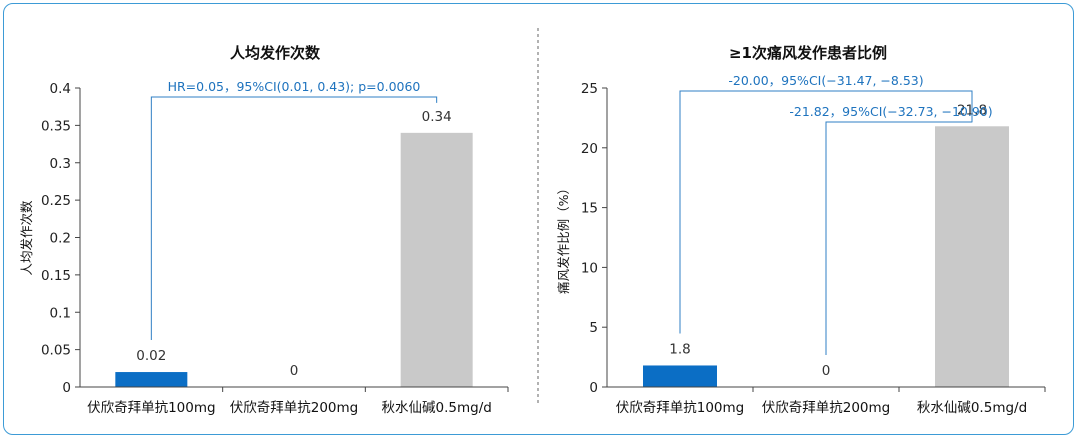  Describe the element at coordinates (437, 117) in the screenshot. I see `data-label: 0.34` at that location.